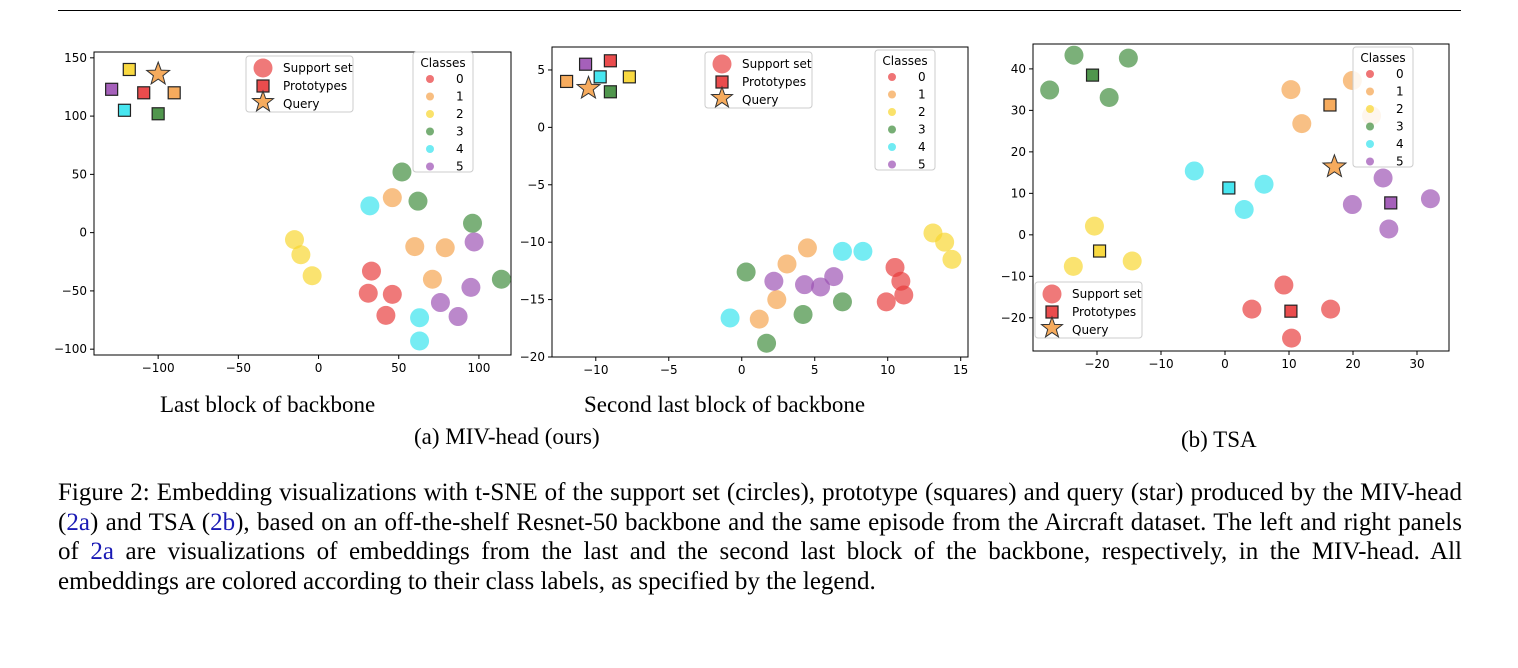 Image resolution: width=1518 pixels, height=668 pixels. What do you see at coordinates (1219, 439) in the screenshot?
I see `subtitle-group-b: (b) TSA` at bounding box center [1219, 439].